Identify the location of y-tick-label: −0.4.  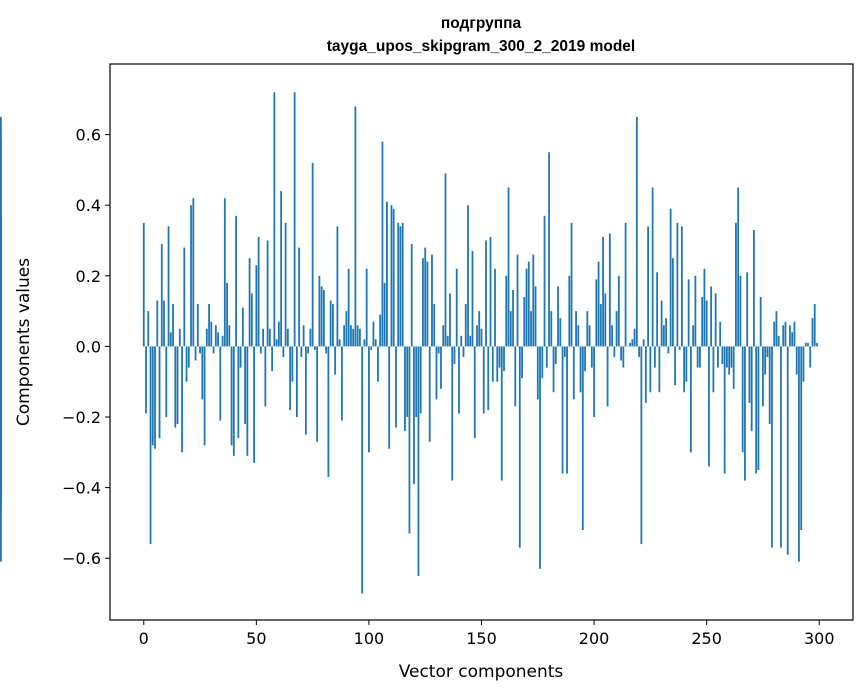
(81, 488).